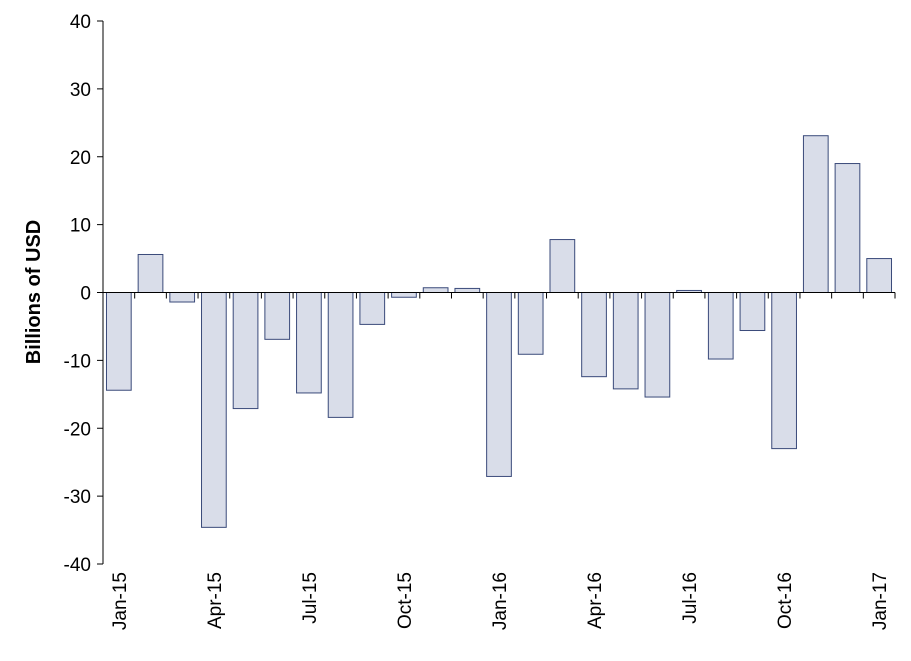  Describe the element at coordinates (80, 226) in the screenshot. I see `y-tick-label: 10` at that location.